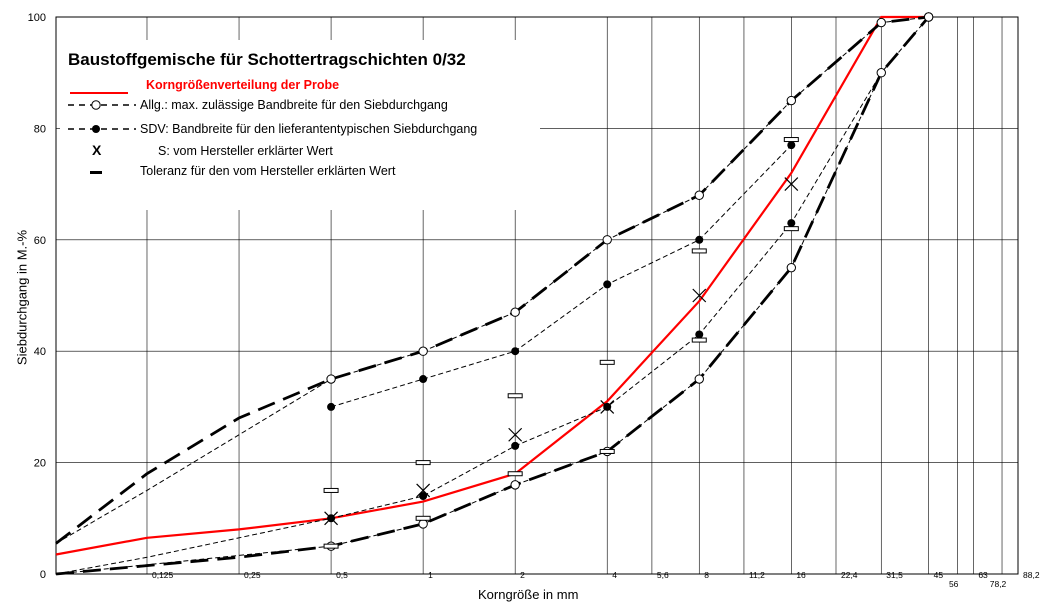  Describe the element at coordinates (430, 575) in the screenshot. I see `x-tick-label: 1` at that location.